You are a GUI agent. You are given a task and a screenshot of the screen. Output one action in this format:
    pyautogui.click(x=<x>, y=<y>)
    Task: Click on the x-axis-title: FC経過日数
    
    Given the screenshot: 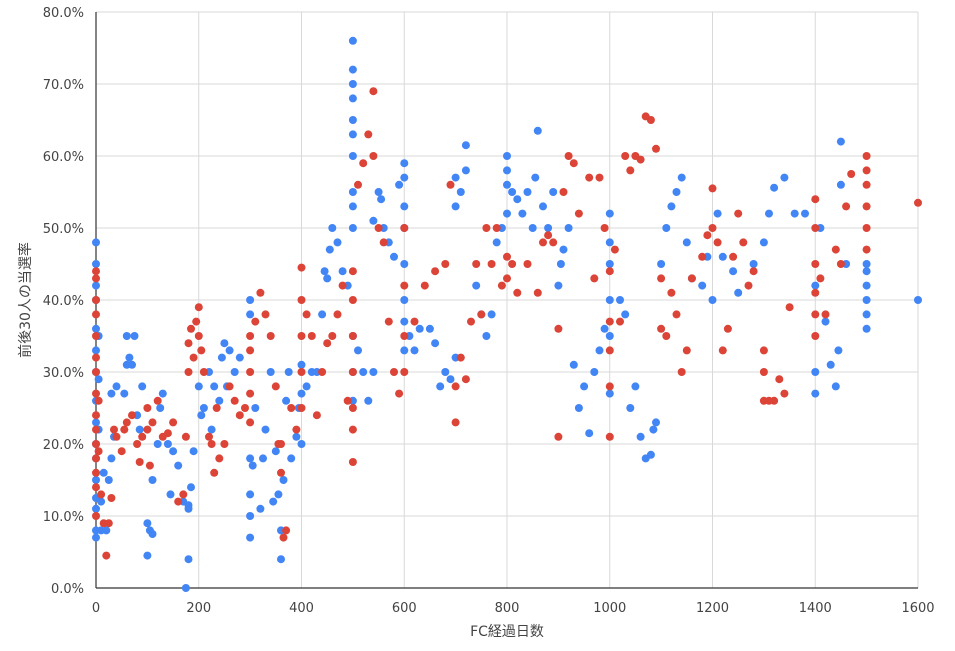 What is the action you would take?
    pyautogui.click(x=507, y=632)
    